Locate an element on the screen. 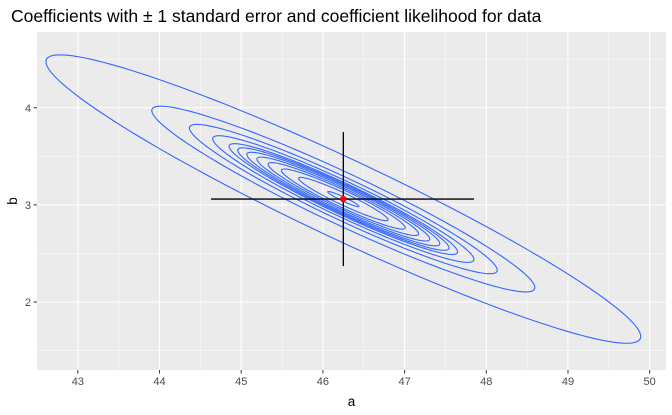 The height and width of the screenshot is (415, 672). estimate-point is located at coordinates (343, 199).